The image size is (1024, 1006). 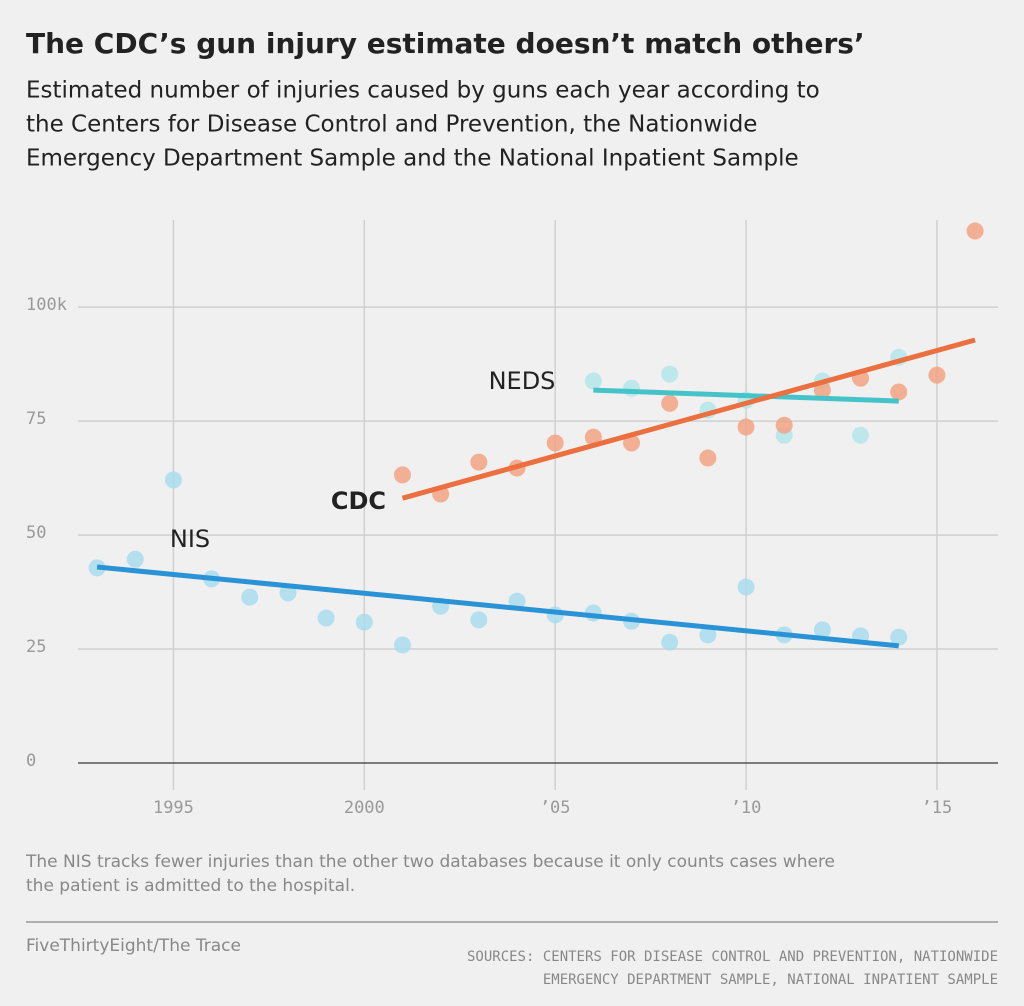 I want to click on series-label: NEDS, so click(x=522, y=381).